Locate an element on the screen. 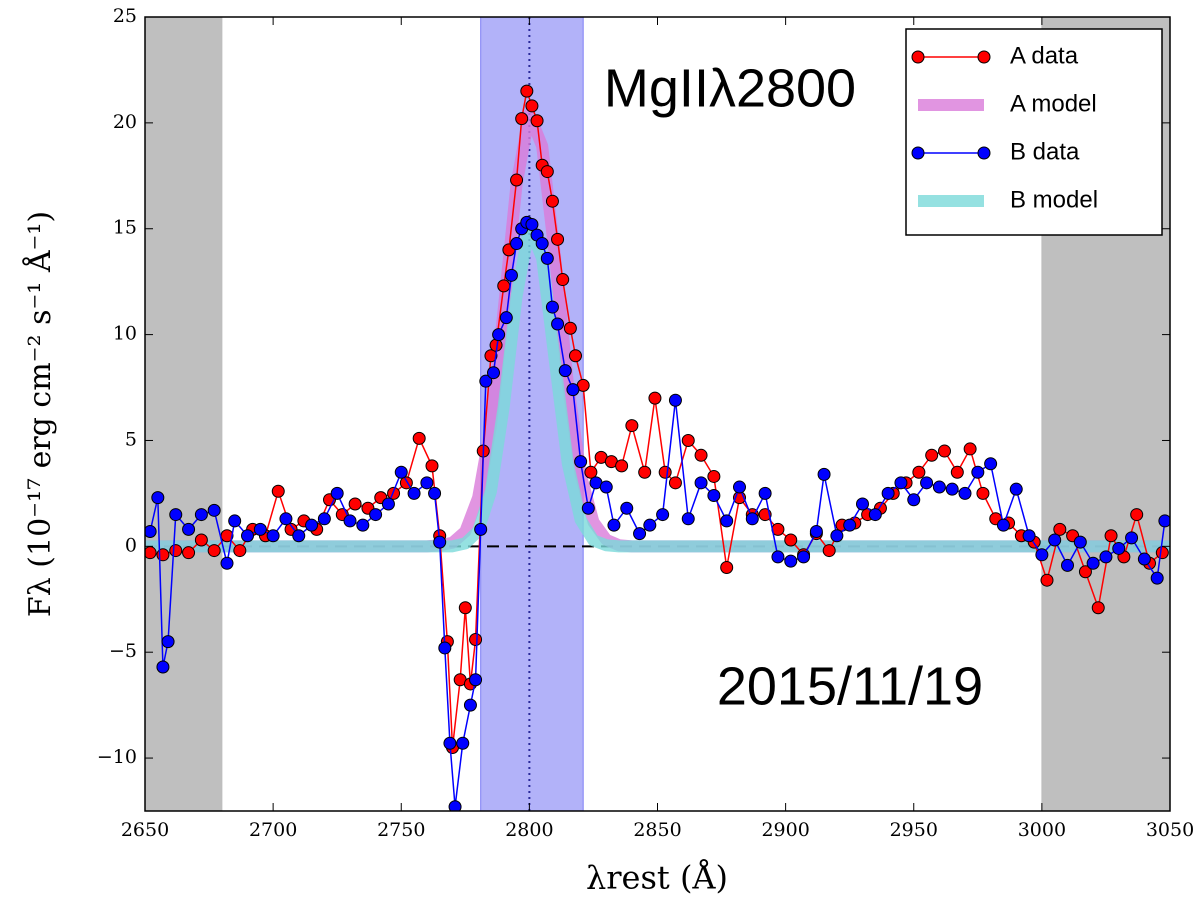 The height and width of the screenshot is (909, 1200). x-tick-label: 2650 is located at coordinates (145, 830).